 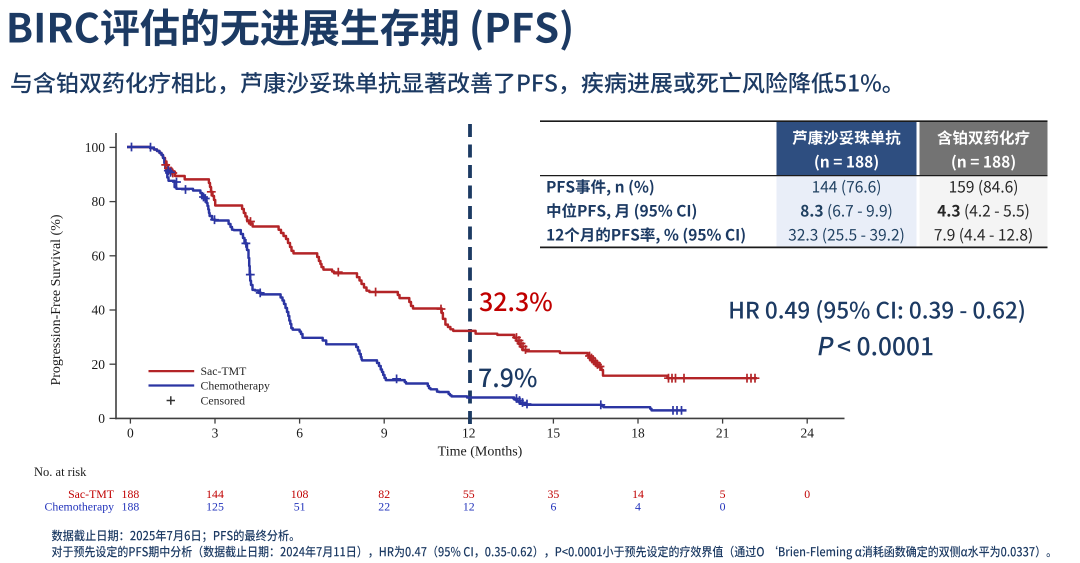 I want to click on svg-text: 55, so click(x=469, y=494).